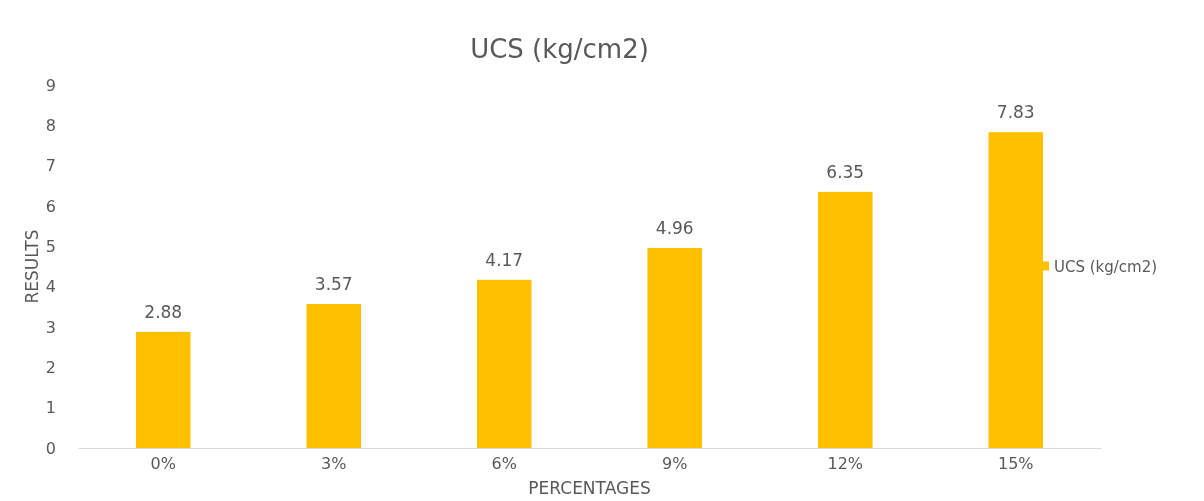 The width and height of the screenshot is (1204, 501). Describe the element at coordinates (845, 171) in the screenshot. I see `data-label: 6.35` at that location.